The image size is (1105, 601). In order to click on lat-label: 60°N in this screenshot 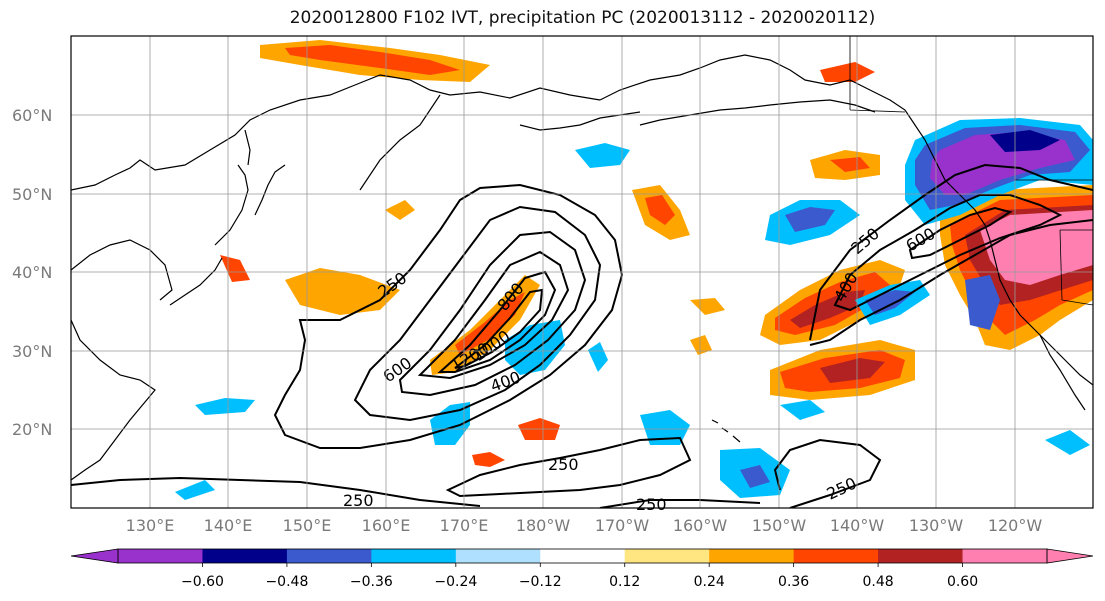, I will do `click(32, 115)`.